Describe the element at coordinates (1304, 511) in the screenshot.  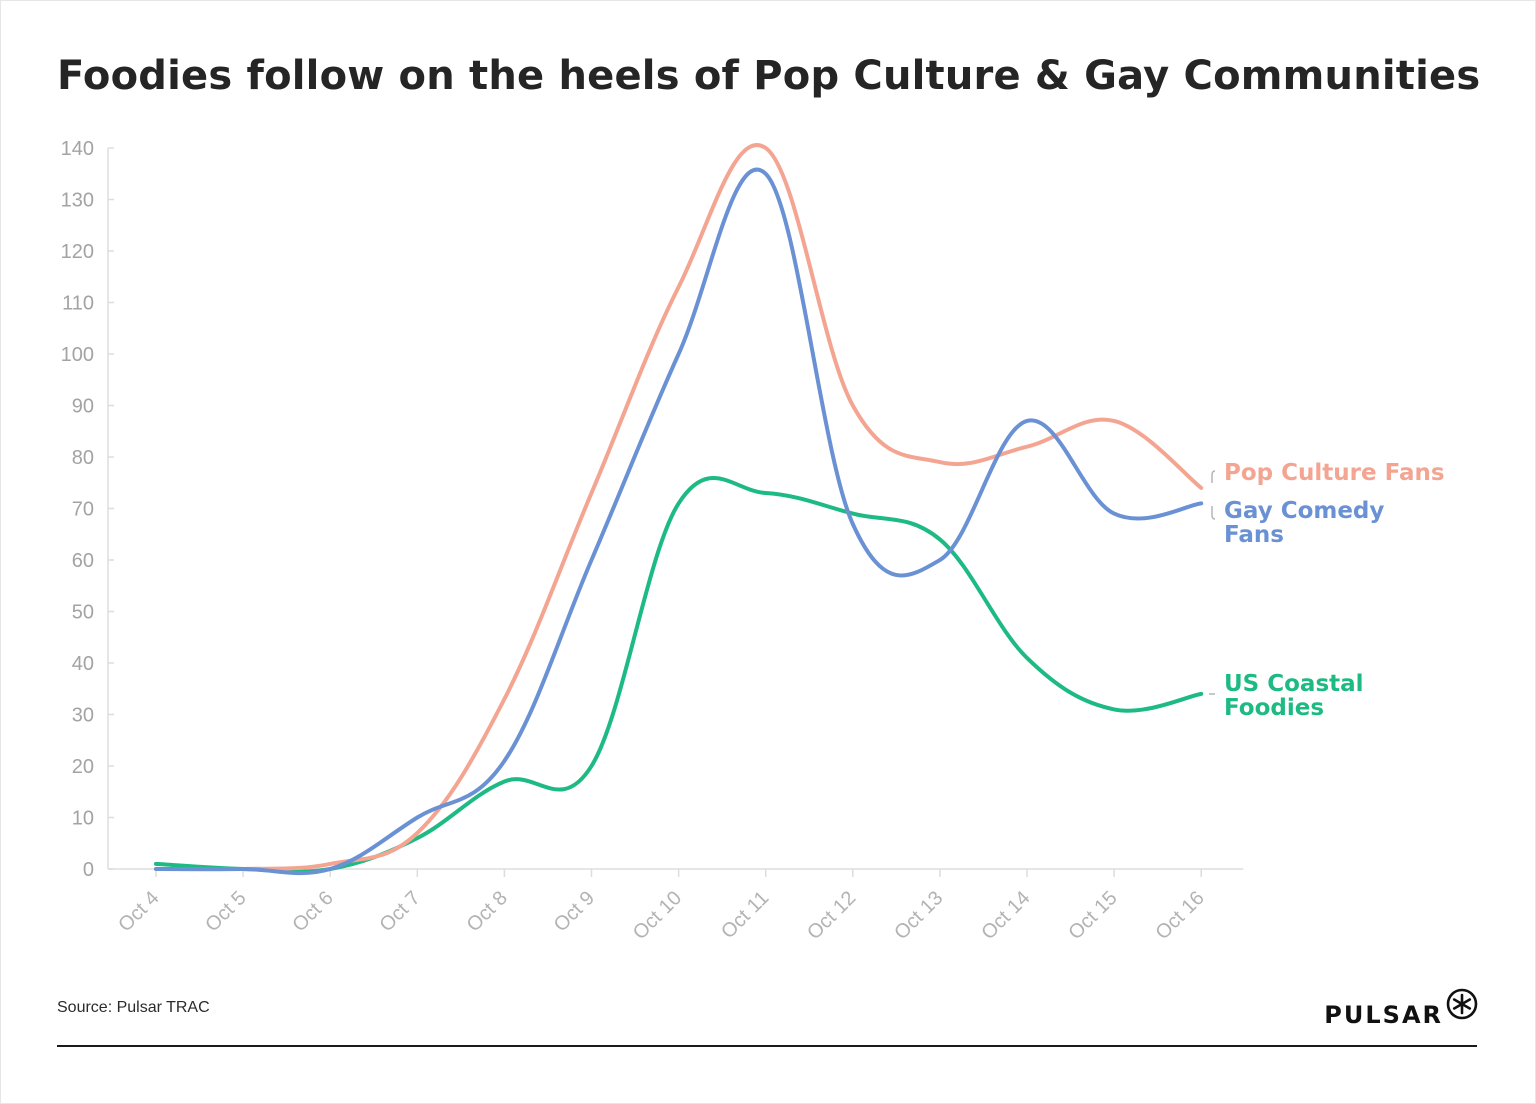
I see `series-label-text: Gay Comedy` at that location.